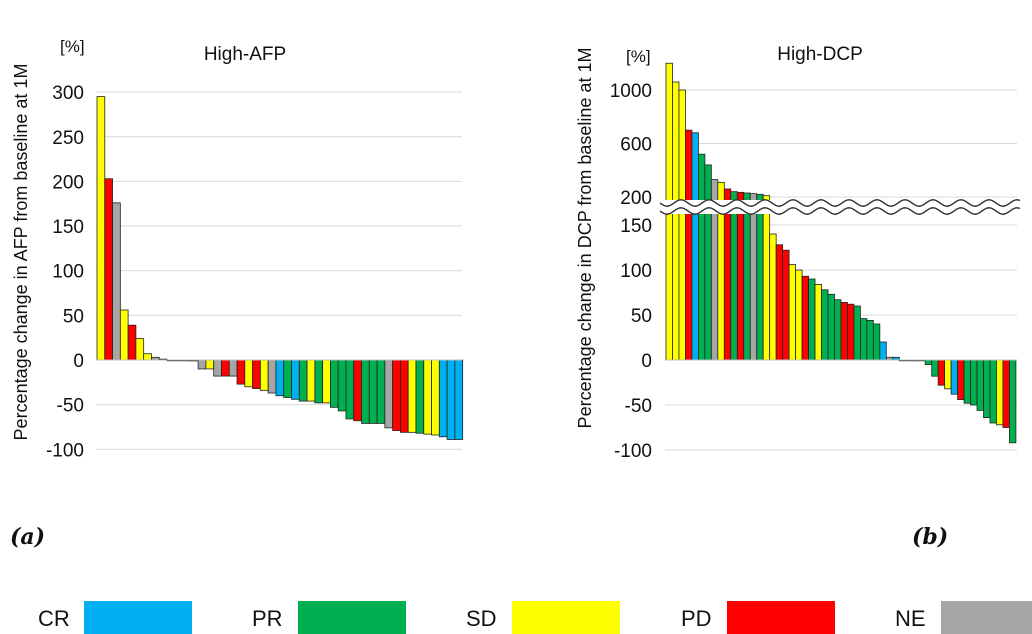 This screenshot has height=634, width=1032. I want to click on panel-a-unit-label: [%], so click(72, 46).